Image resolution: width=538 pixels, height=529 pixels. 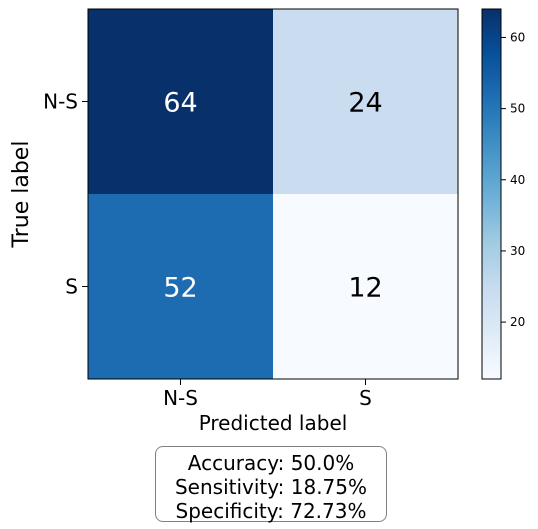 What do you see at coordinates (491, 194) in the screenshot?
I see `colorbar` at bounding box center [491, 194].